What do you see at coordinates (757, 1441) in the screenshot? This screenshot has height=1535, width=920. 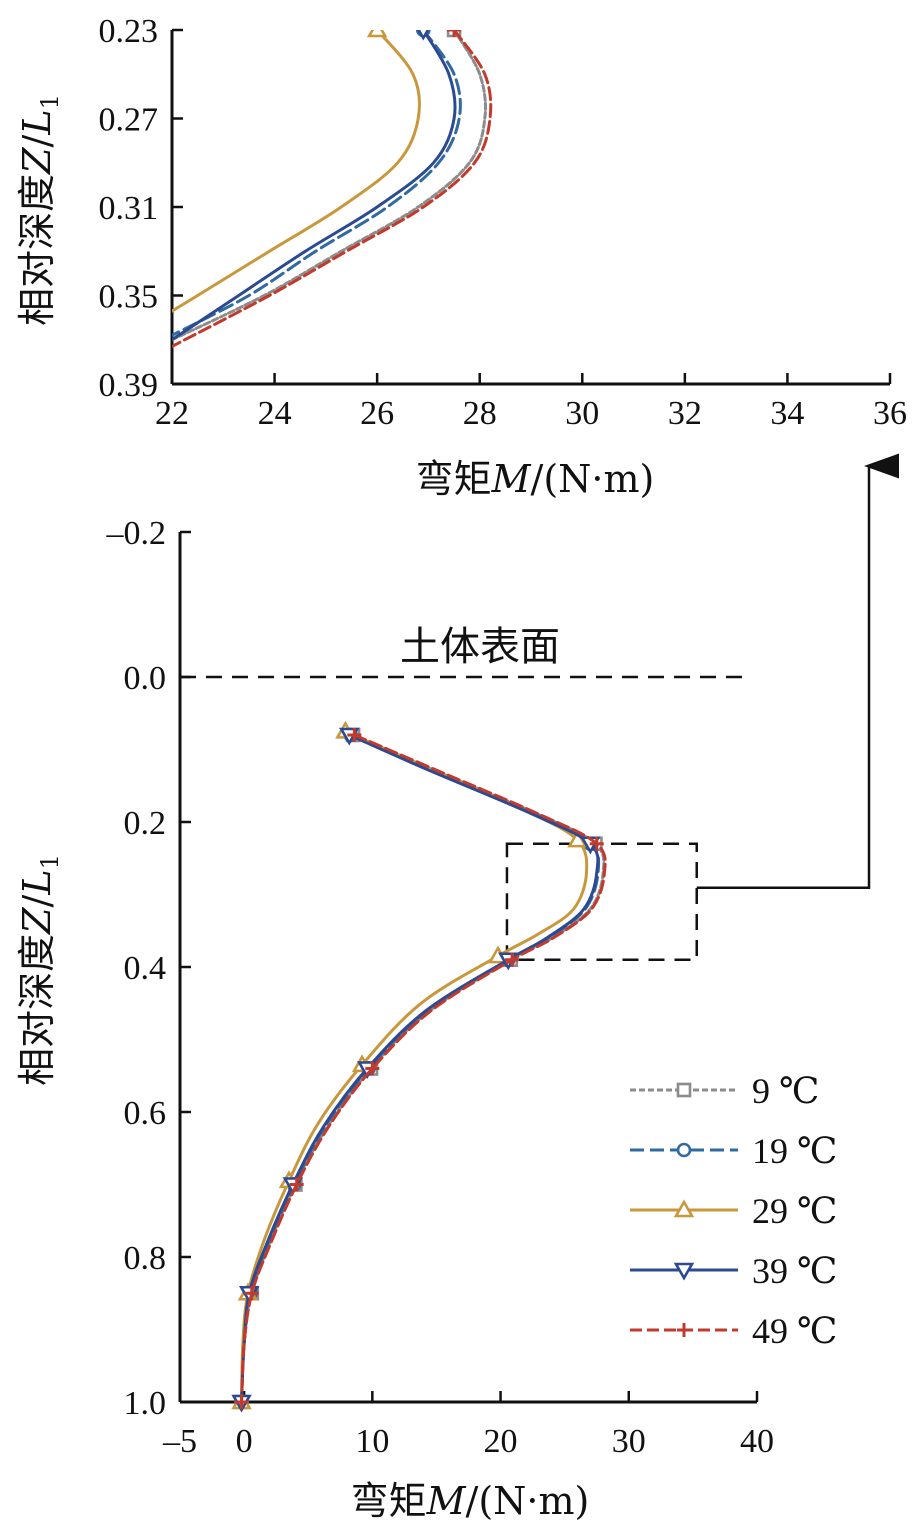 I see `x-tick-label: 40` at bounding box center [757, 1441].